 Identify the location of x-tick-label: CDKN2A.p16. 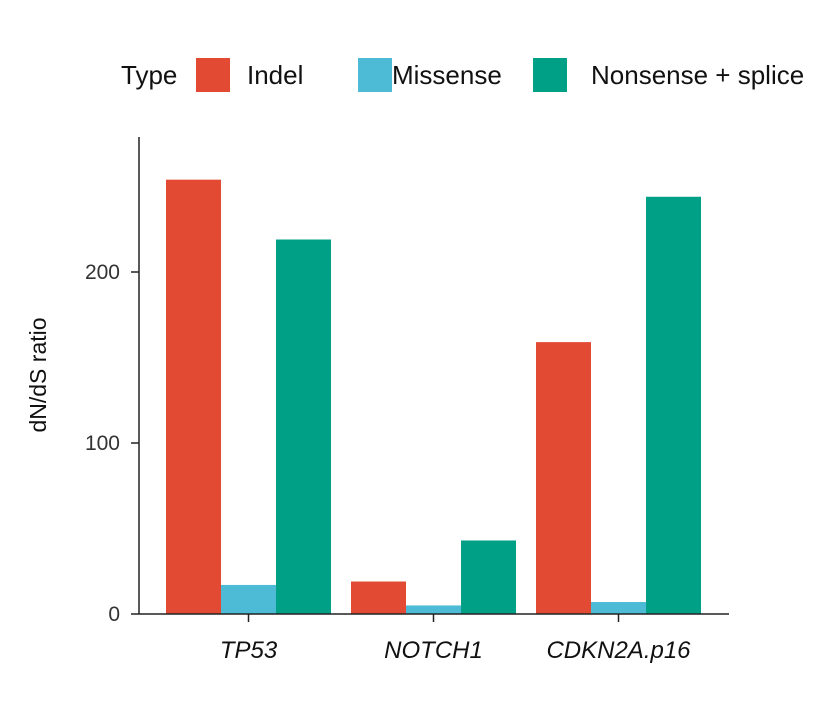
(618, 650).